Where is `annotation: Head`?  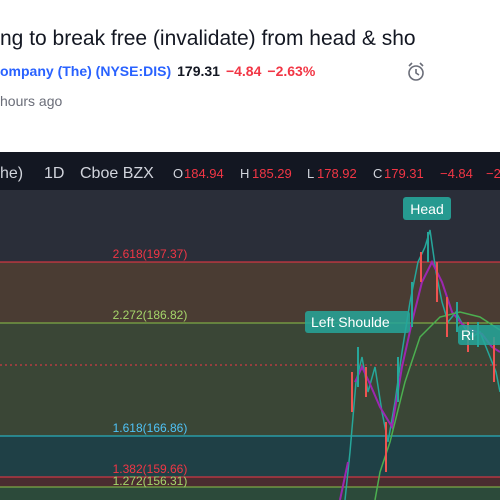
annotation: Head is located at coordinates (426, 209).